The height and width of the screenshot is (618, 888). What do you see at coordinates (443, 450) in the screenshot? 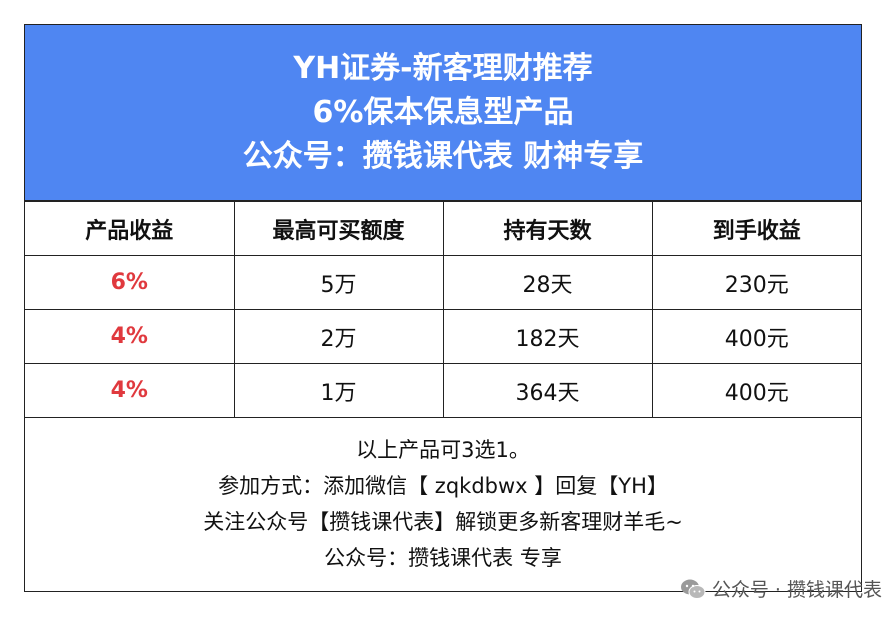
I see `note-choice: 以上产品可3选1。` at bounding box center [443, 450].